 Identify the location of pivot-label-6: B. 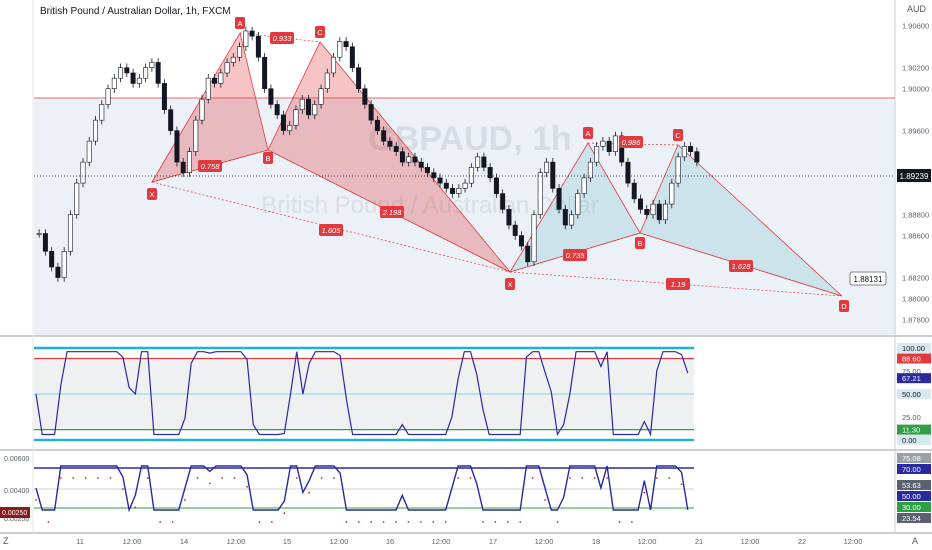
(639, 243).